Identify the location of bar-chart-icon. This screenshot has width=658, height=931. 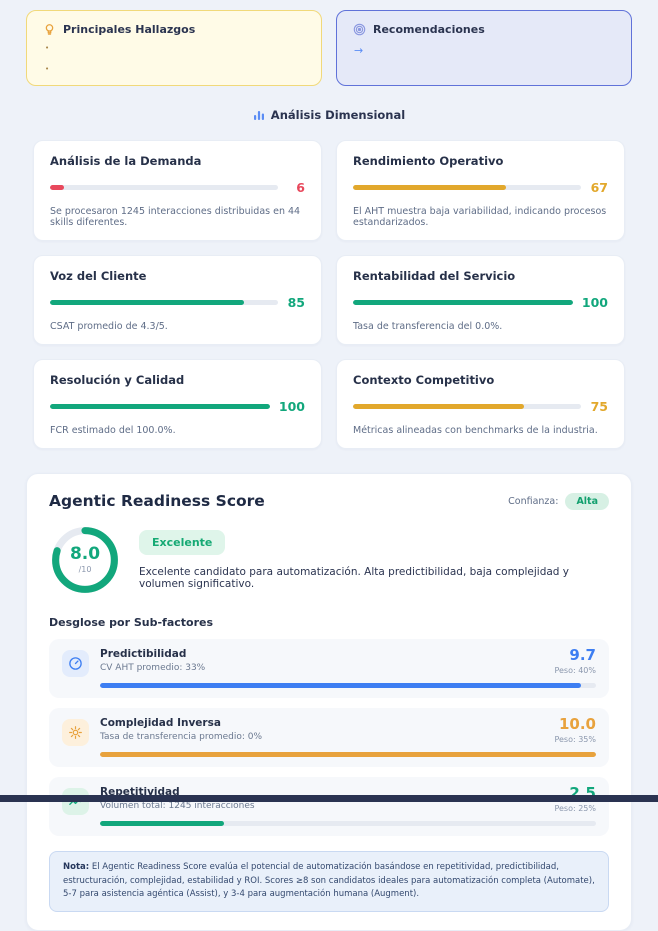
(259, 115).